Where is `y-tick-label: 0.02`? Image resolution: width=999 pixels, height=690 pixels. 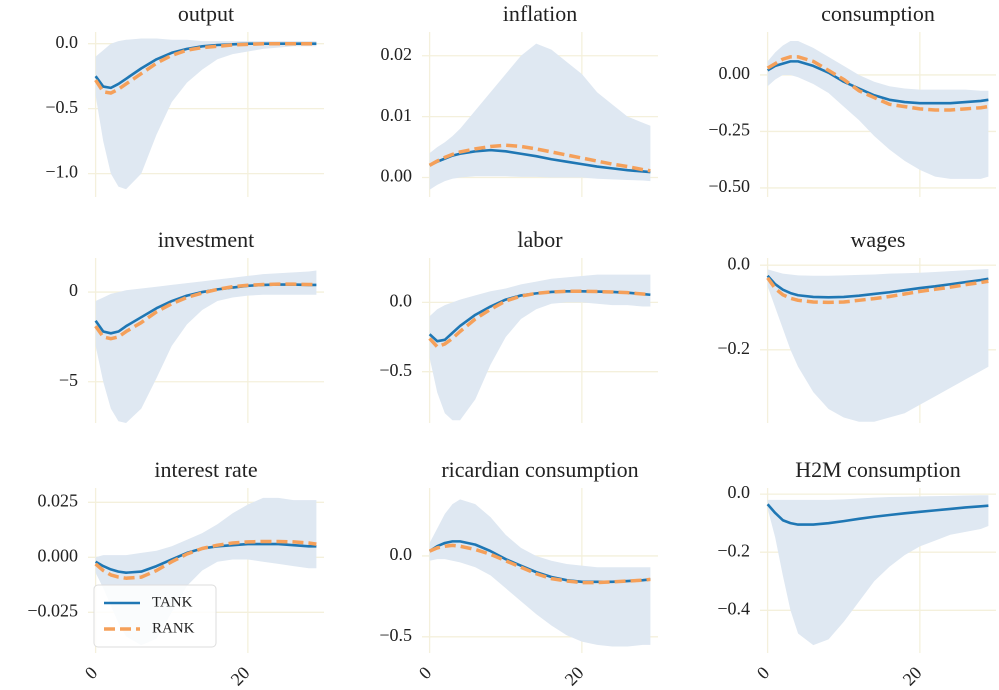 y-tick-label: 0.02 is located at coordinates (397, 54).